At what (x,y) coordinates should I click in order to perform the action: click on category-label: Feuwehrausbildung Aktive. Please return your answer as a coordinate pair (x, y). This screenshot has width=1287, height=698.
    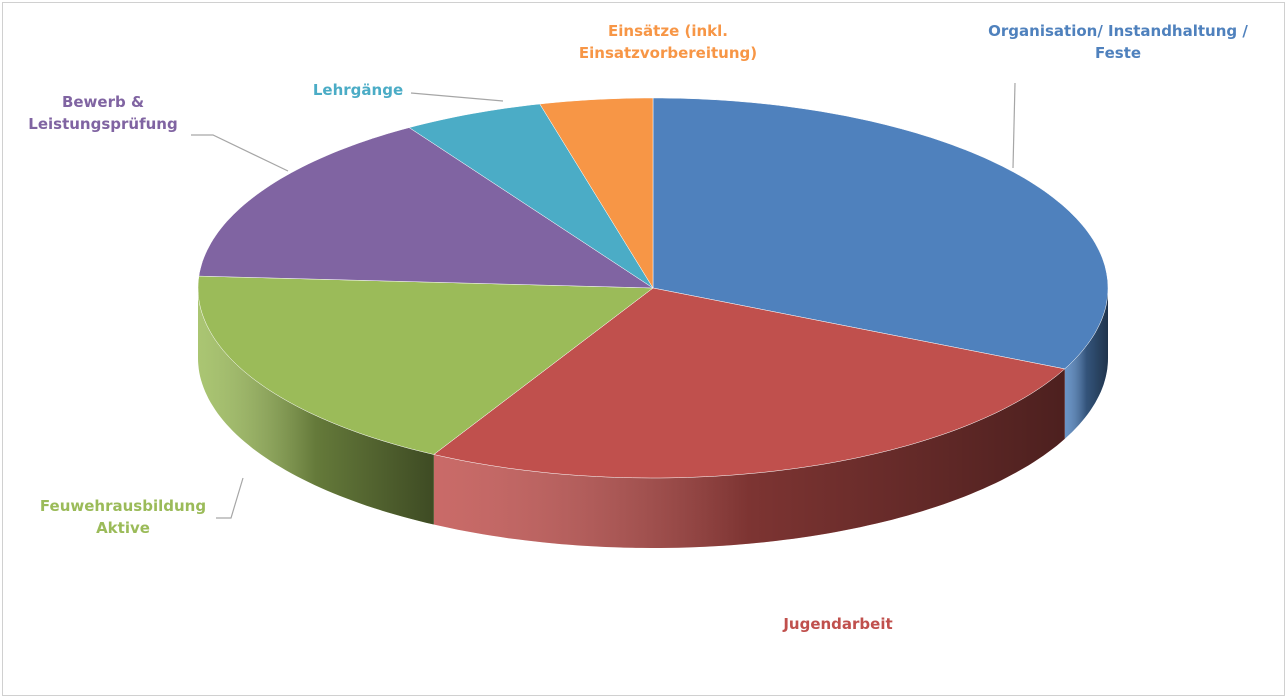
    Looking at the image, I should click on (123, 517).